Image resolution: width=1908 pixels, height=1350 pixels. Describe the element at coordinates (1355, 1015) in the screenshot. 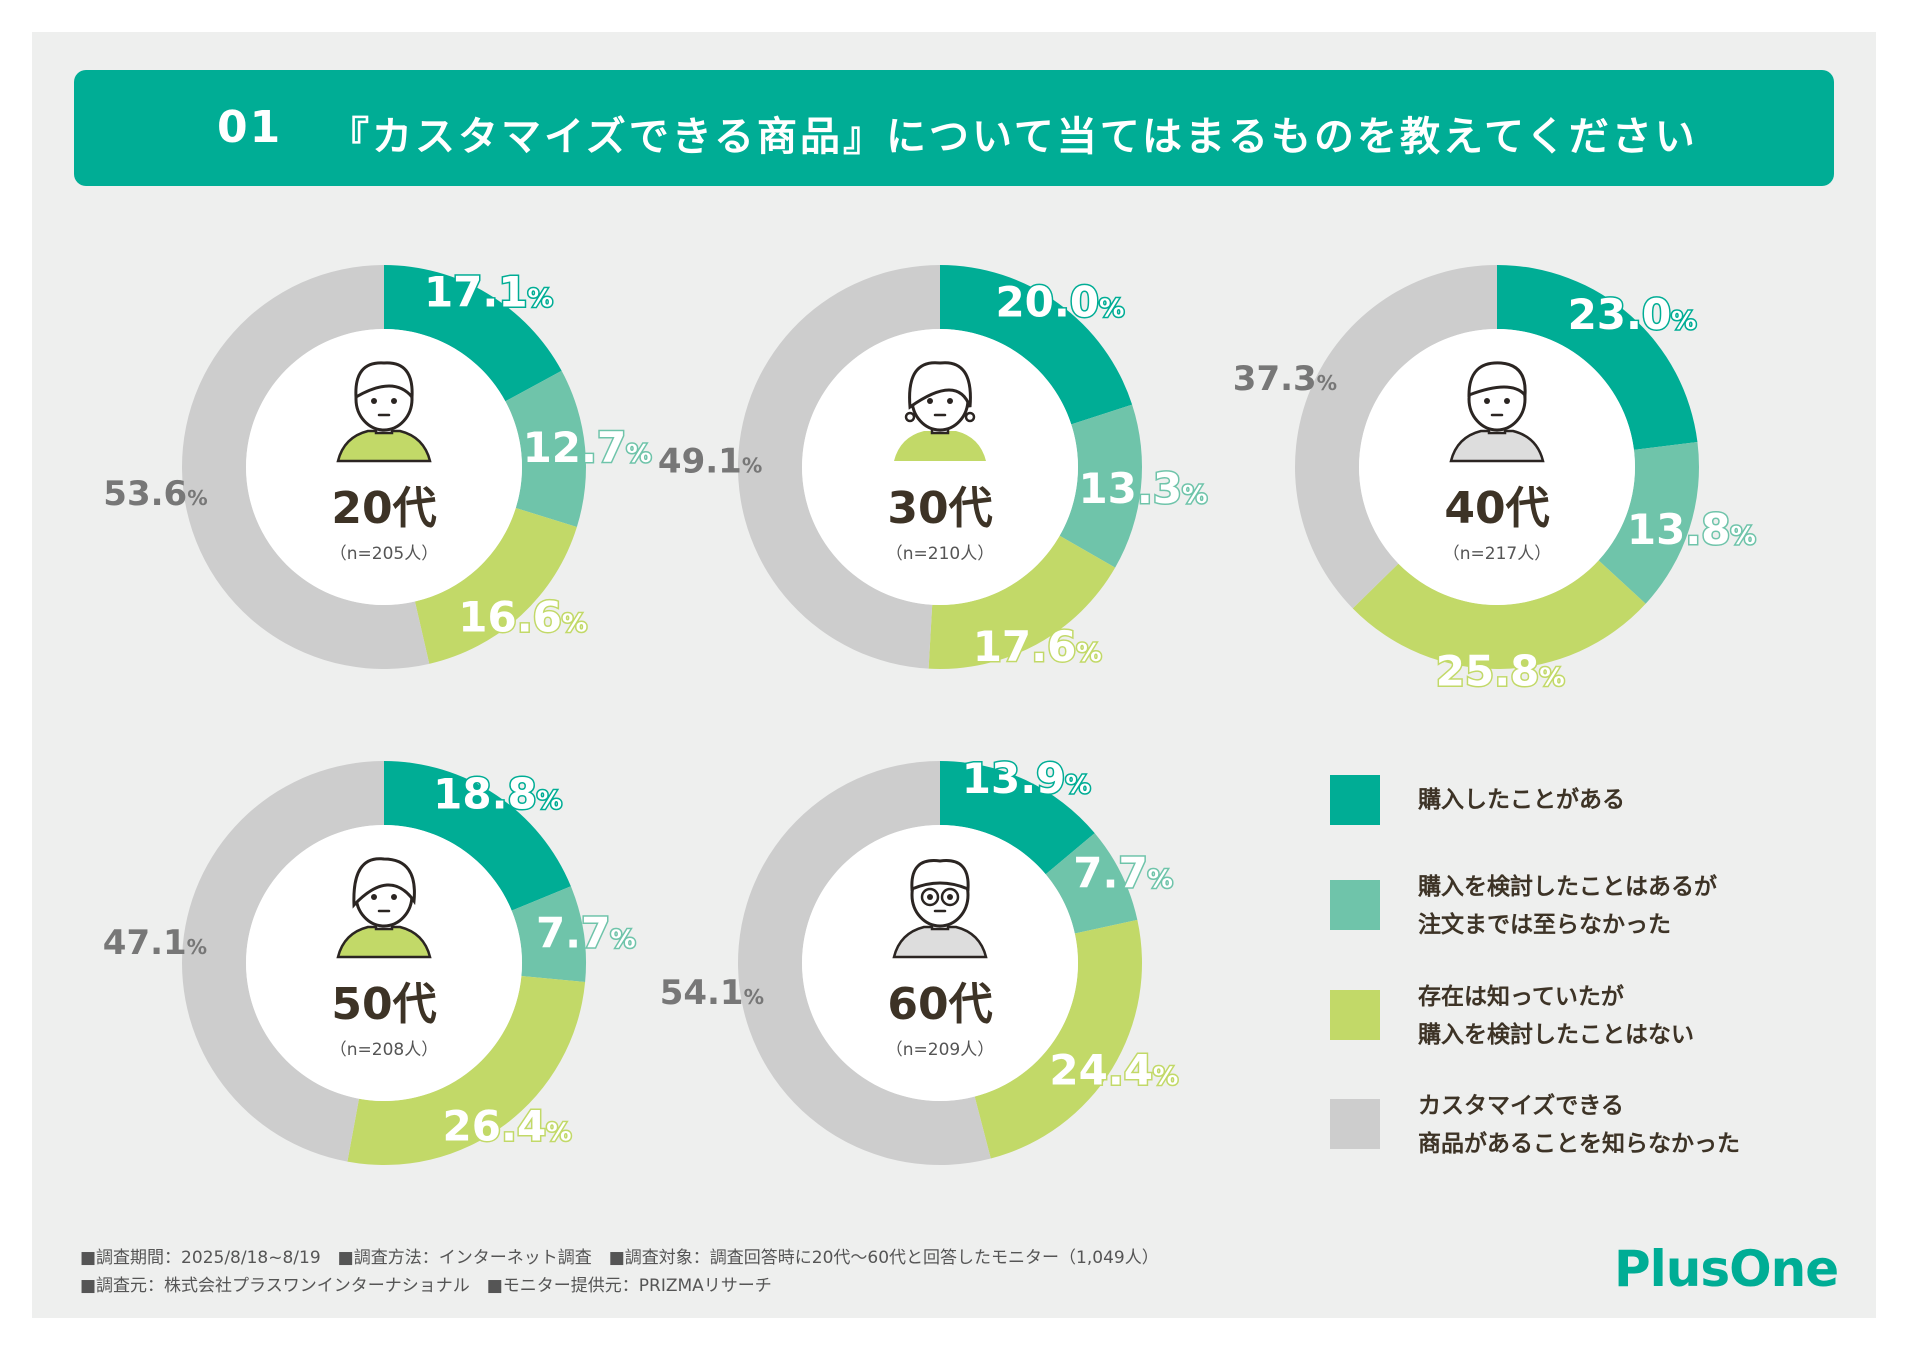

I see `legend-swatch-aware` at that location.